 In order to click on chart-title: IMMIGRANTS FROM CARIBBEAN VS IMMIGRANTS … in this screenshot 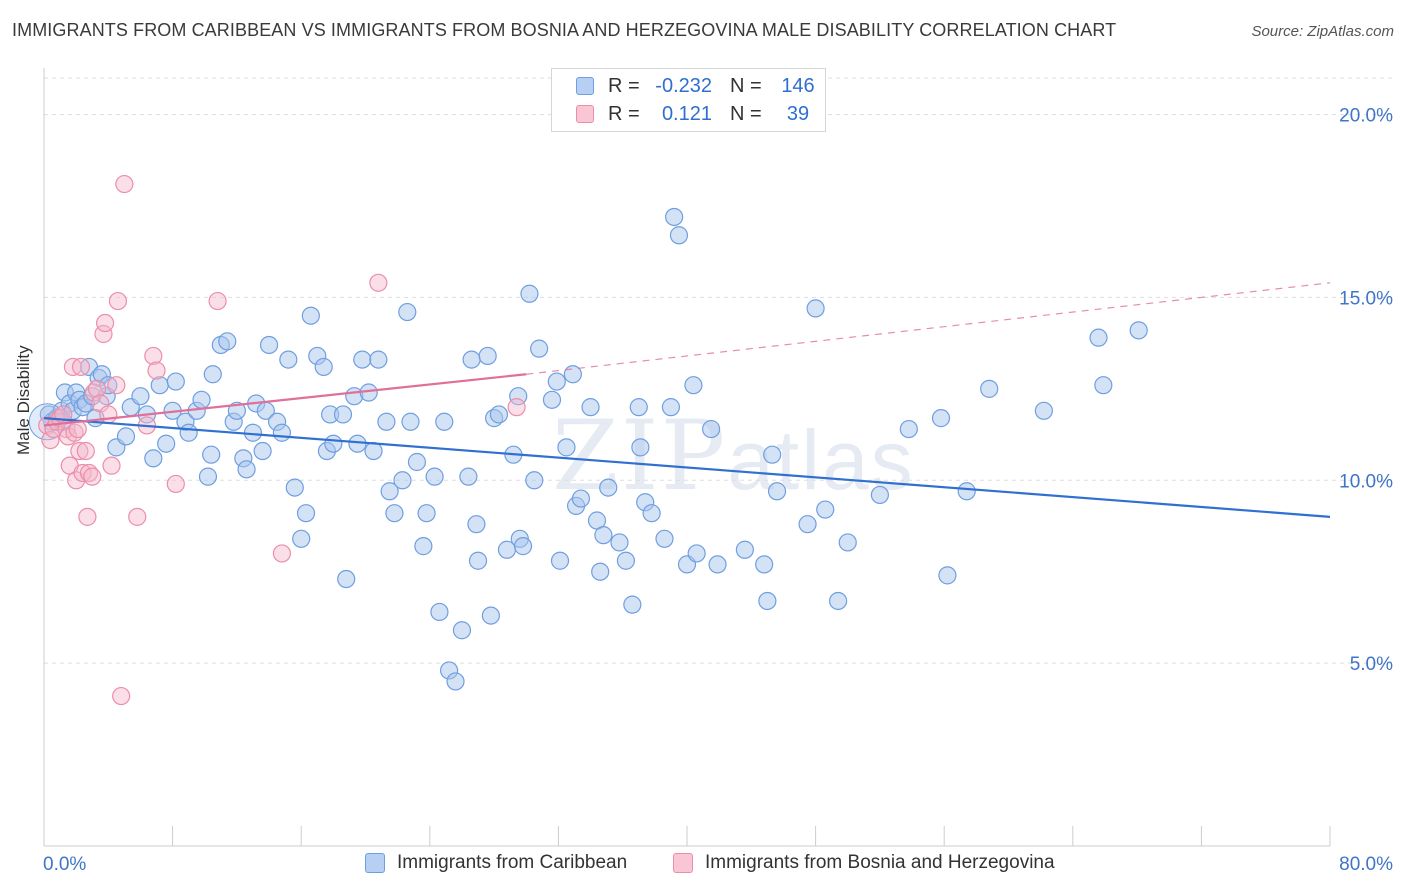, I will do `click(564, 30)`.